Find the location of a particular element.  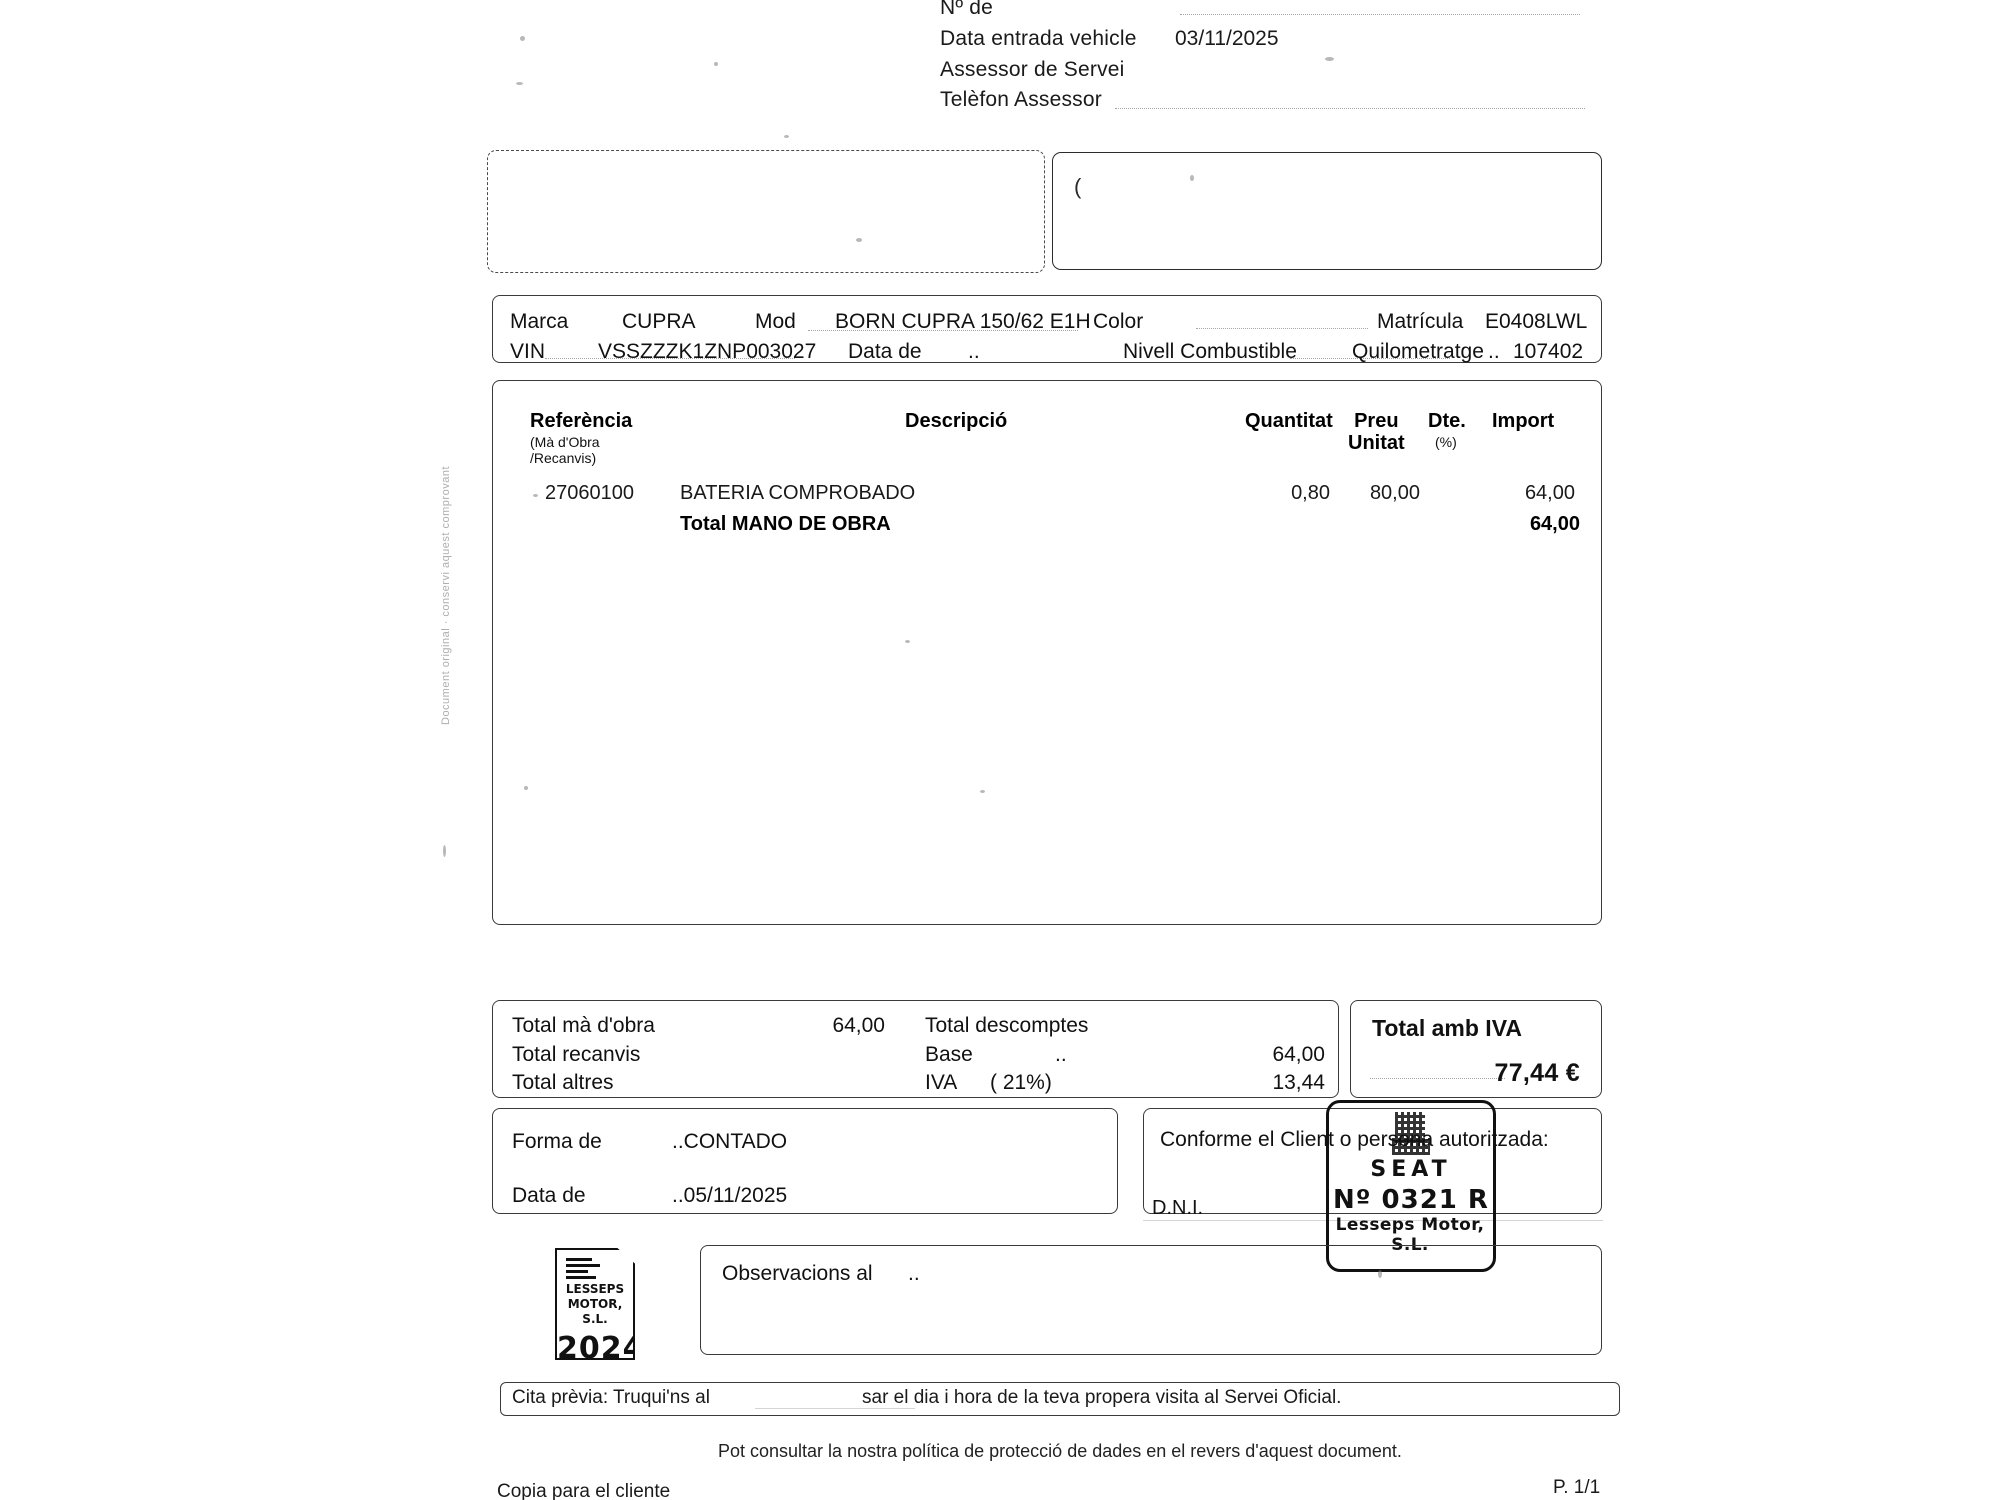

header-value-entry-date: 03/11/2025 is located at coordinates (1227, 38).